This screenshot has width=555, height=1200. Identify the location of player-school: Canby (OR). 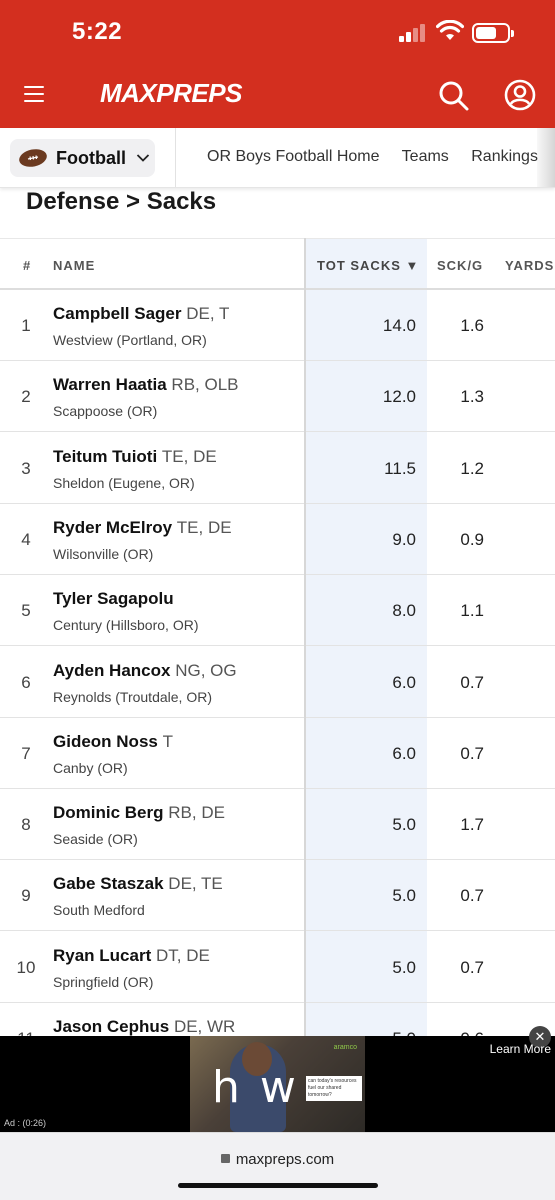
(90, 767).